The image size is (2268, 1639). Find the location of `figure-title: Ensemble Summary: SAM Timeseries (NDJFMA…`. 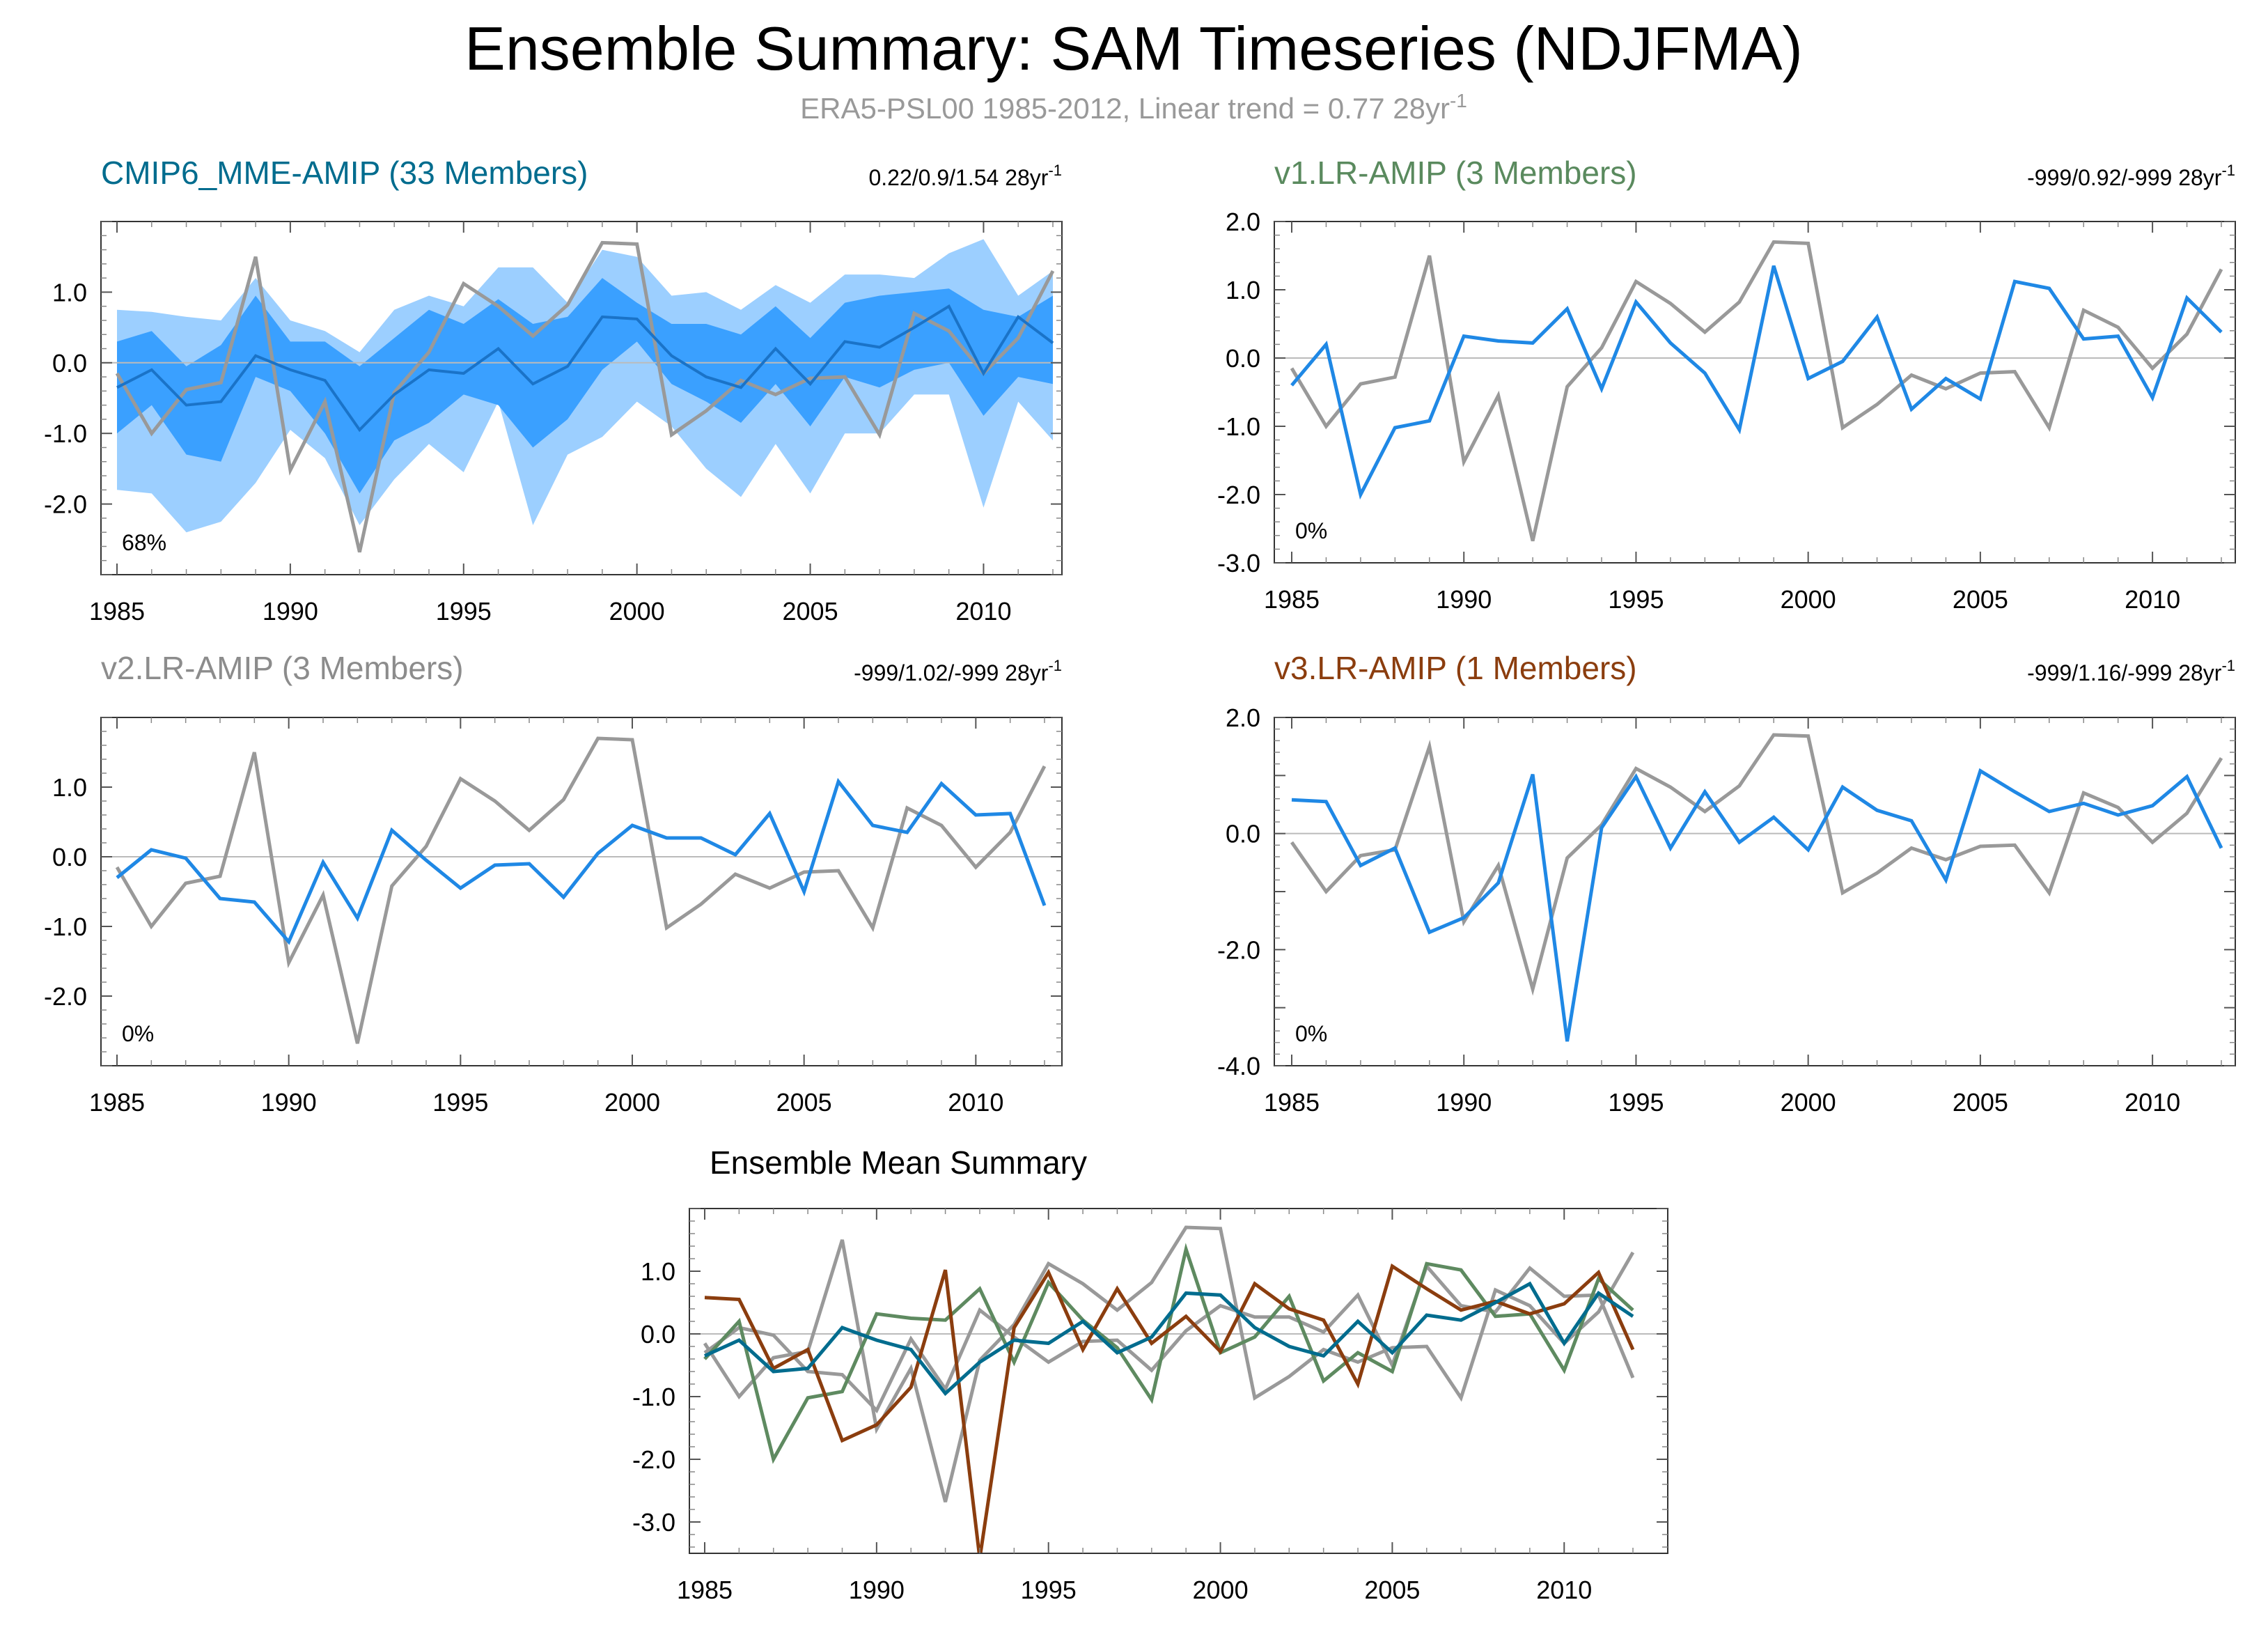

figure-title: Ensemble Summary: SAM Timeseries (NDJFMA… is located at coordinates (1133, 48).